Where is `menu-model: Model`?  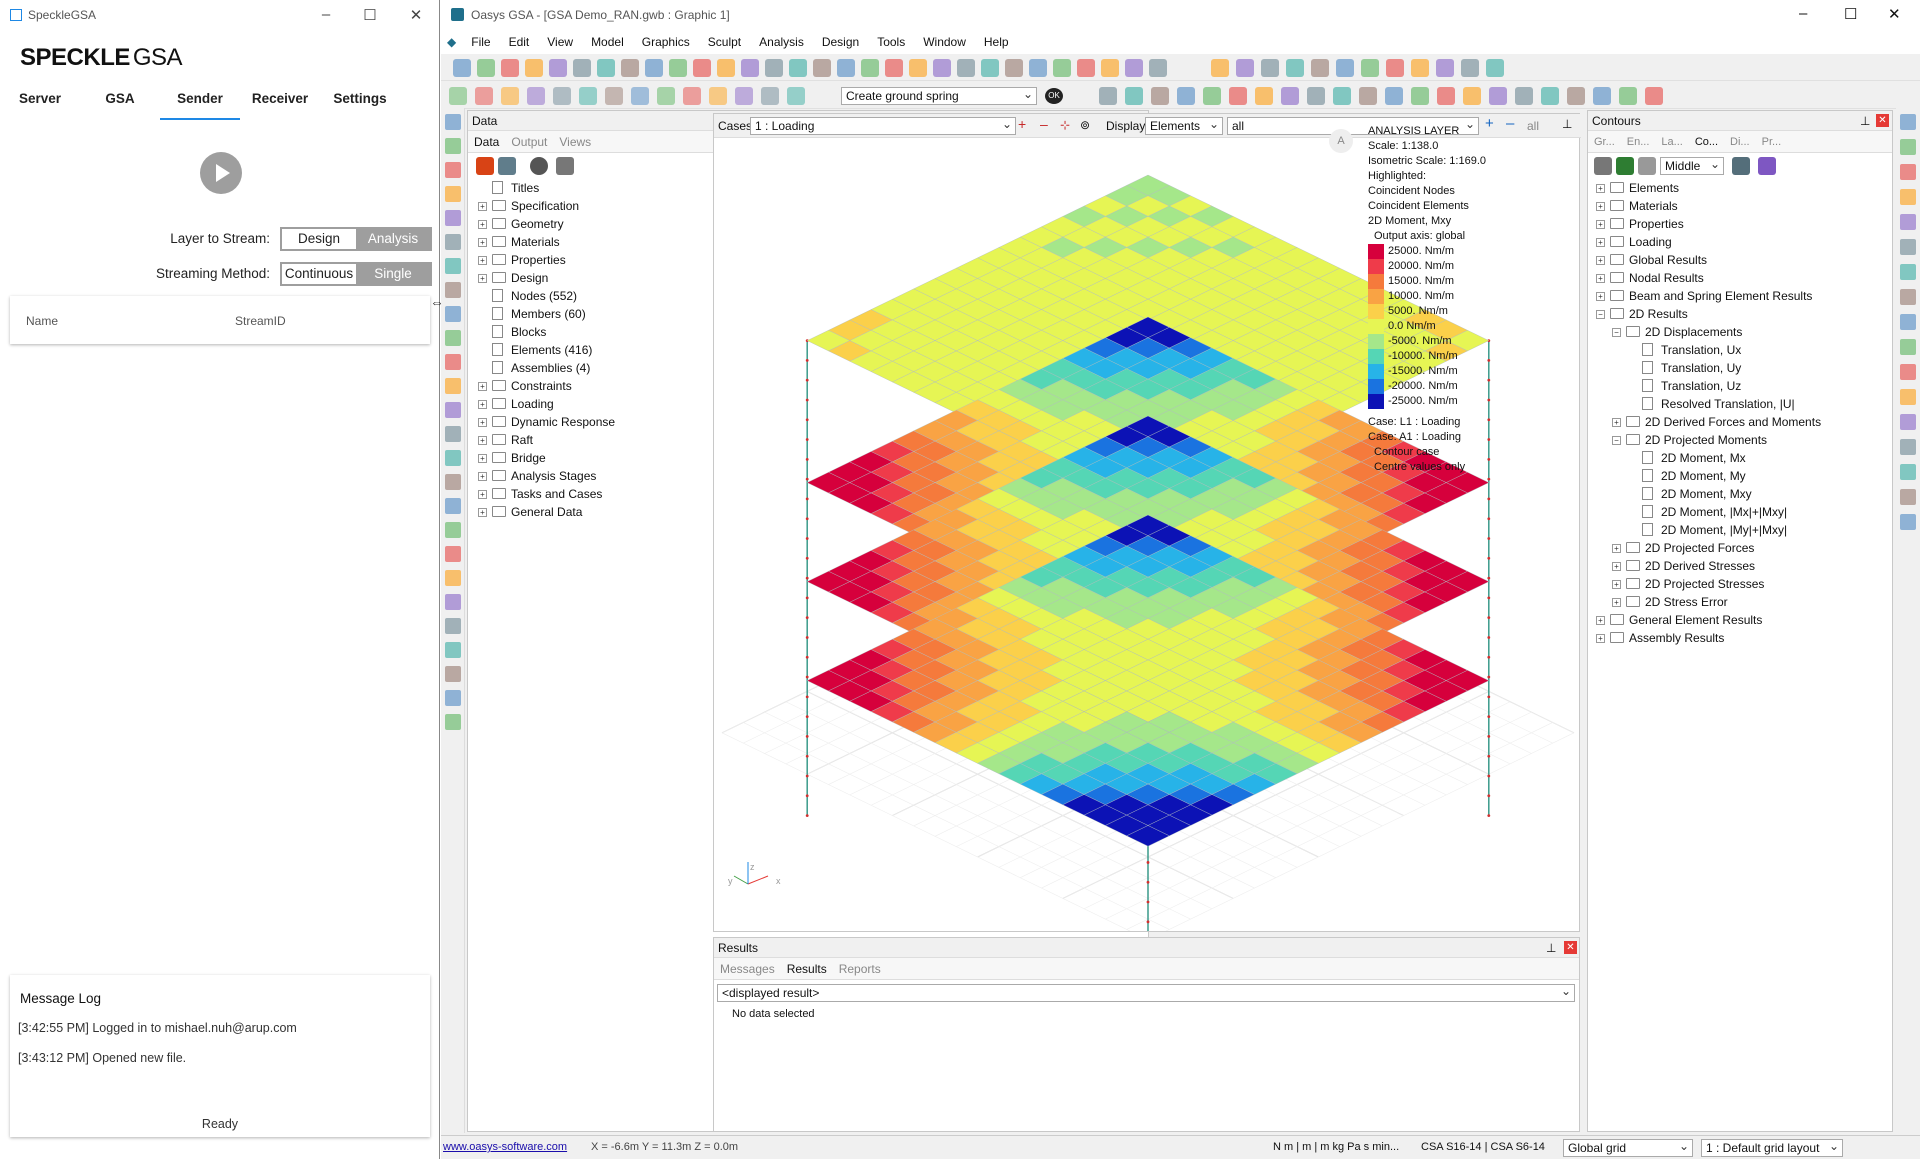 menu-model: Model is located at coordinates (607, 42).